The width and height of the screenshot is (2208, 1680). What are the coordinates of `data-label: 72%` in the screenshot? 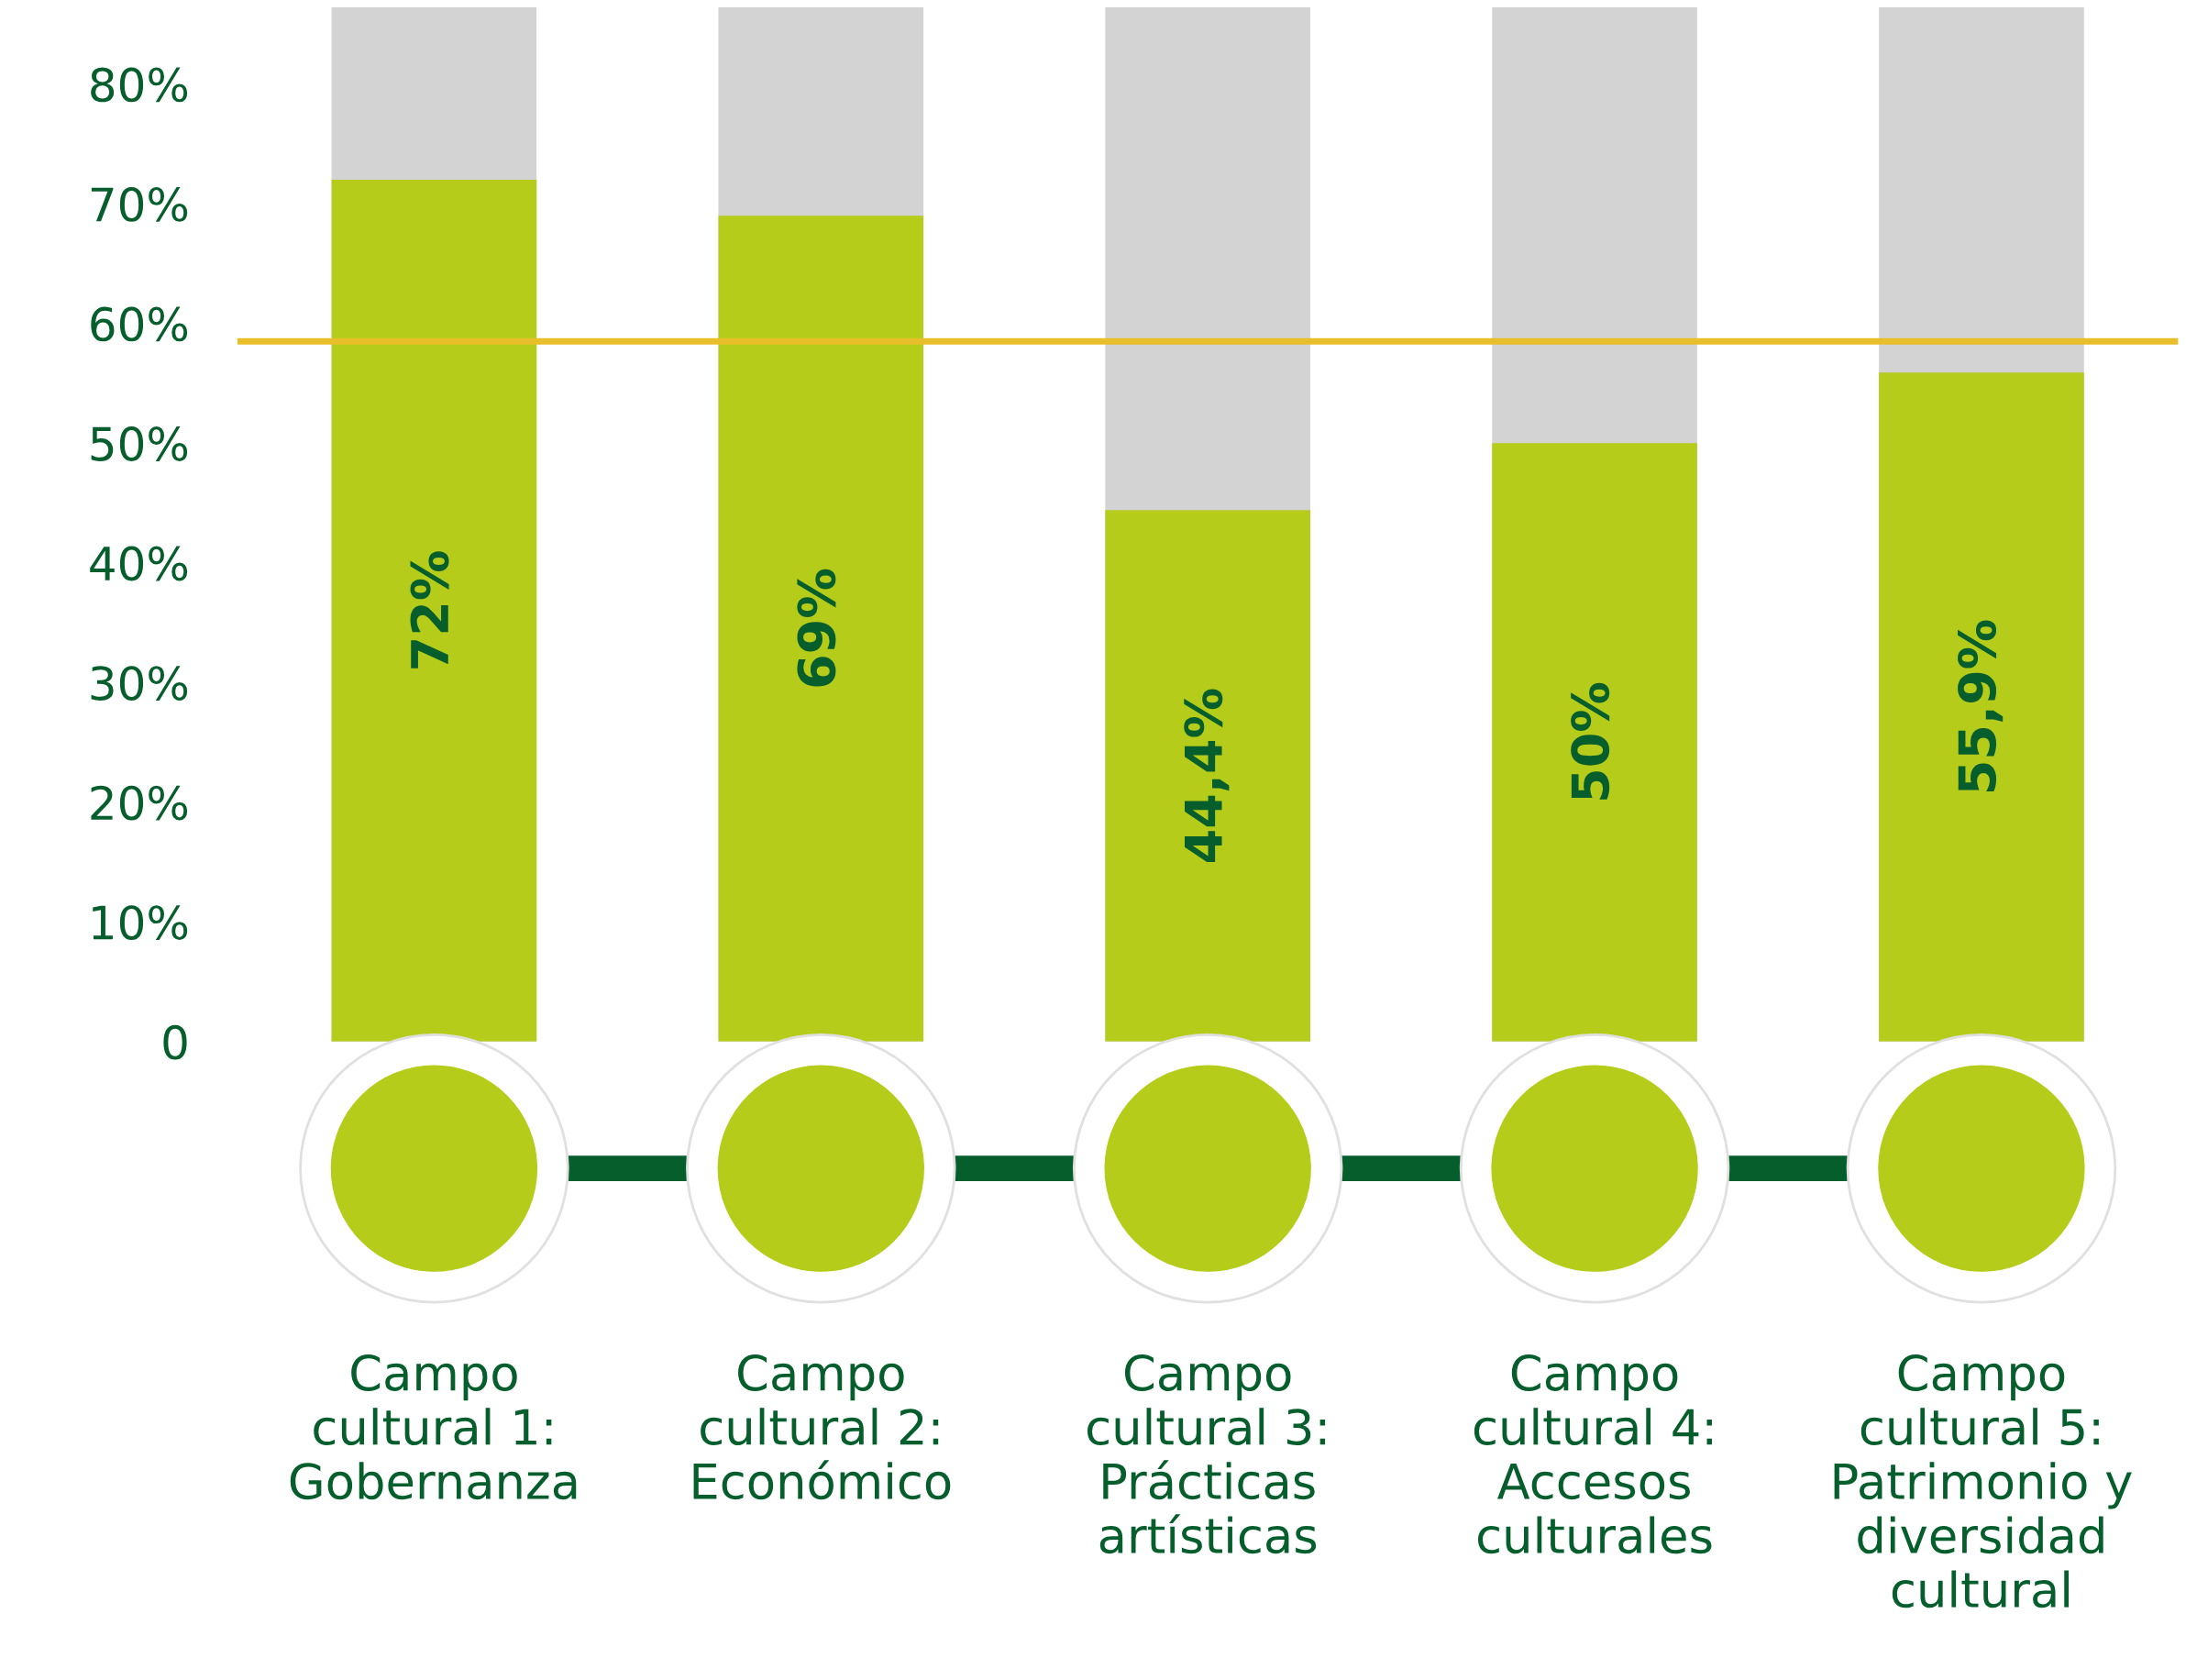 It's located at (429, 610).